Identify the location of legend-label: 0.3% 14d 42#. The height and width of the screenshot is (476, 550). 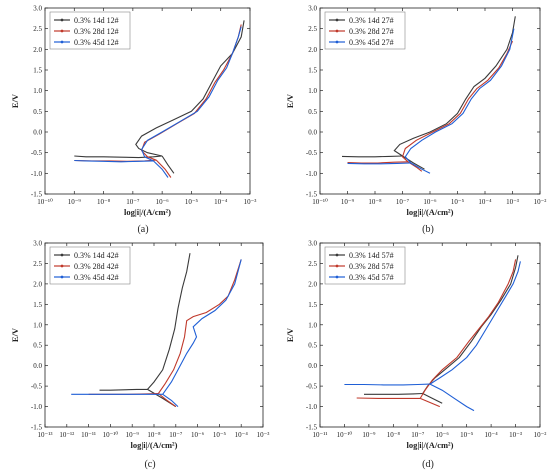
(96, 255).